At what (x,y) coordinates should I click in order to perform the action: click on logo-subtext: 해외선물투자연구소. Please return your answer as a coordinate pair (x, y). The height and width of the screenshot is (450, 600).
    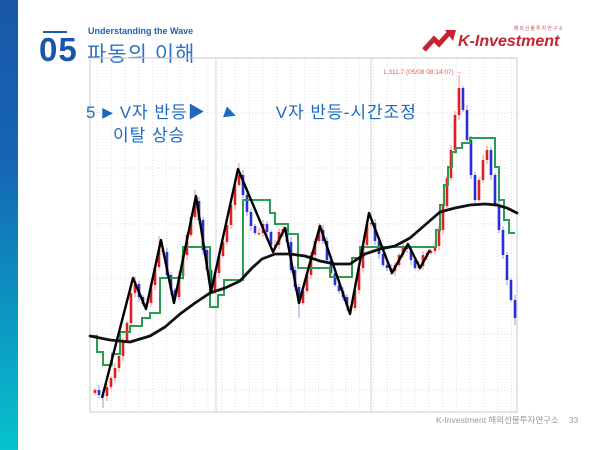
    Looking at the image, I should click on (538, 29).